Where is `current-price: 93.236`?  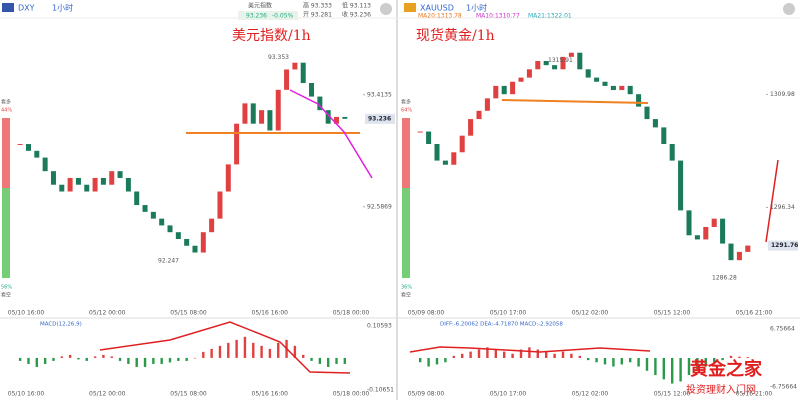 current-price: 93.236 is located at coordinates (379, 118).